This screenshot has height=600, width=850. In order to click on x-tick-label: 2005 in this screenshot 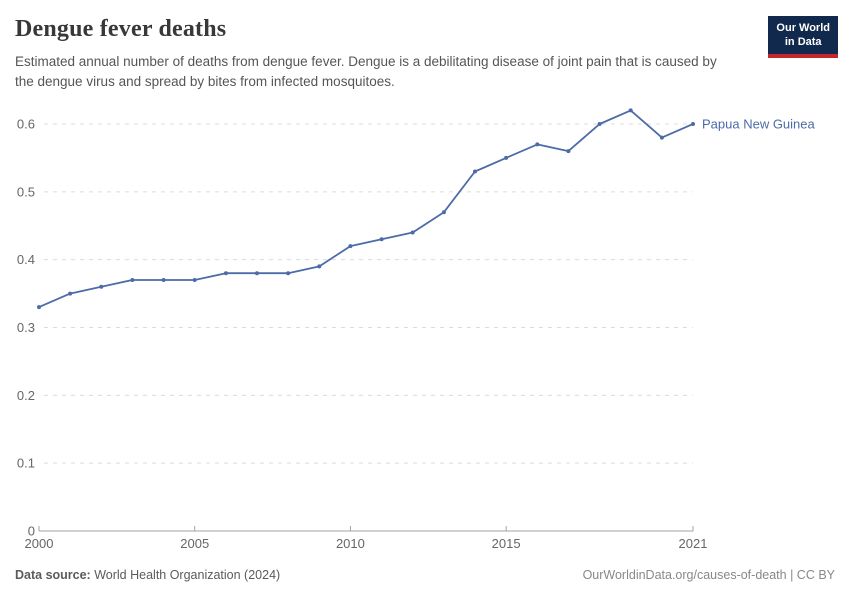, I will do `click(194, 543)`.